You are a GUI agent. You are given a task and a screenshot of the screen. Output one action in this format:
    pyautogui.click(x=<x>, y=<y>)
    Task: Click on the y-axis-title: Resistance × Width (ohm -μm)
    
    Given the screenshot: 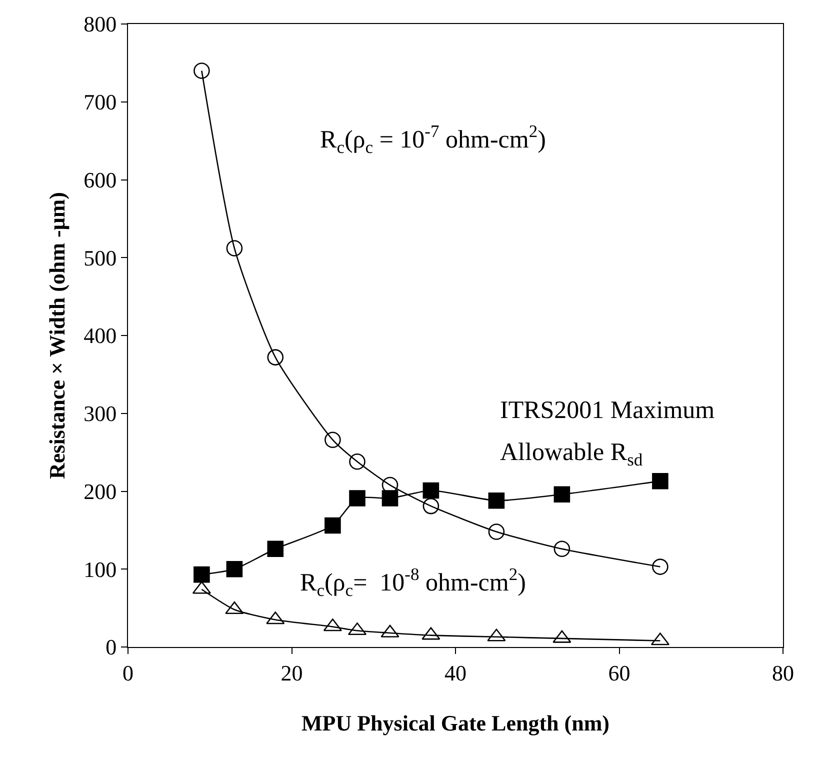 What is the action you would take?
    pyautogui.click(x=57, y=335)
    